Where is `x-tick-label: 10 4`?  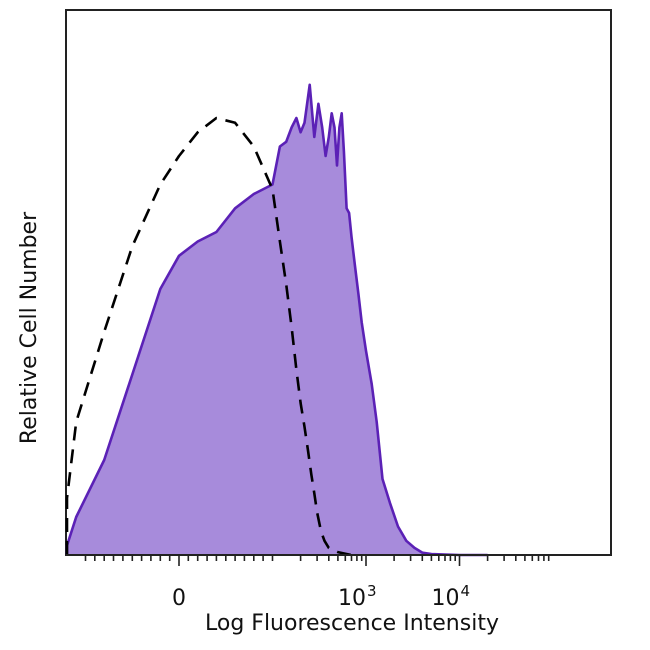
x-tick-label: 10 4 is located at coordinates (451, 596).